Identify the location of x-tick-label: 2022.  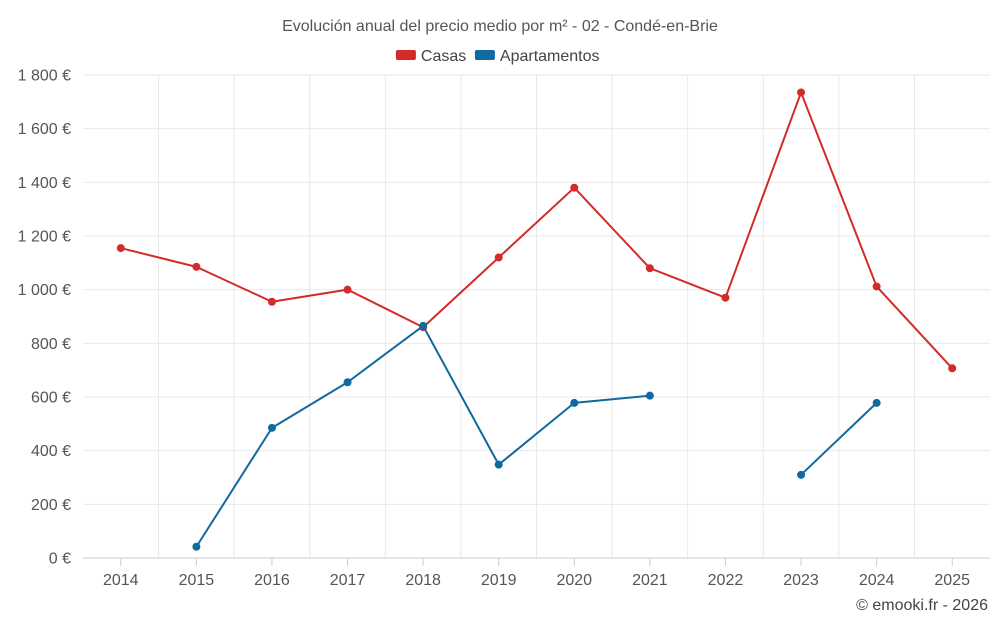
(726, 580).